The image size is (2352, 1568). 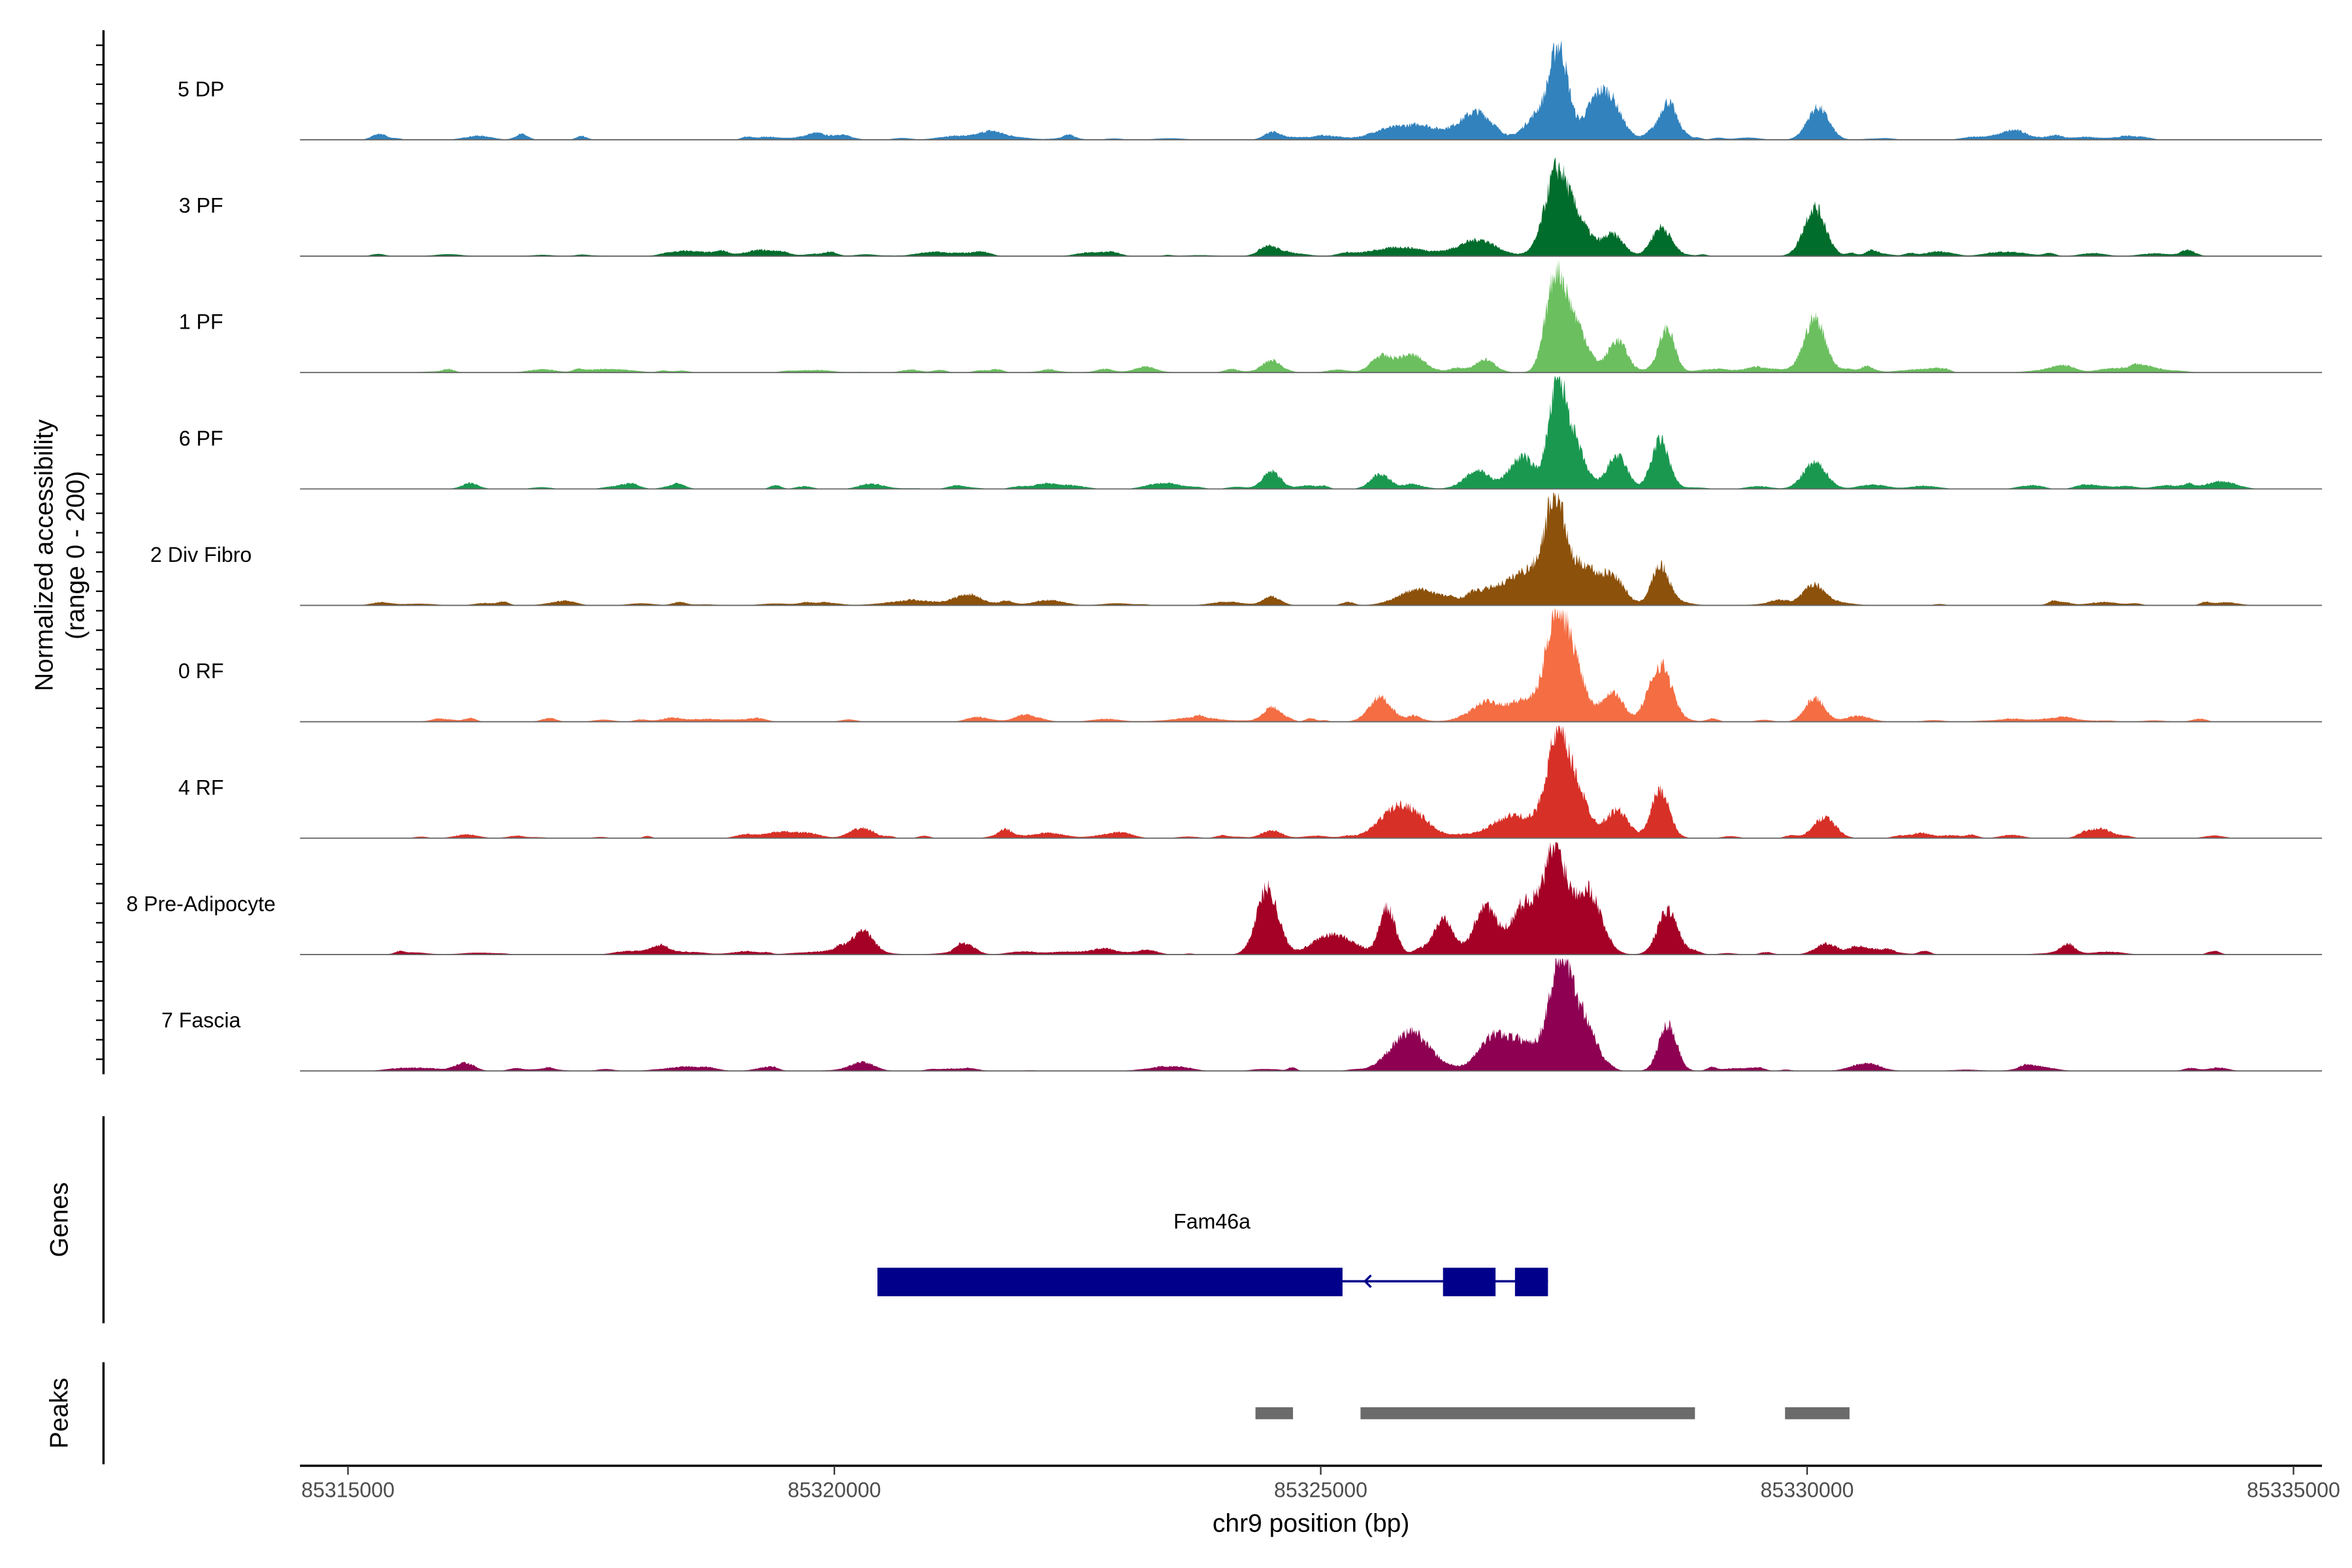 What do you see at coordinates (201, 205) in the screenshot?
I see `track-label: 3 PF` at bounding box center [201, 205].